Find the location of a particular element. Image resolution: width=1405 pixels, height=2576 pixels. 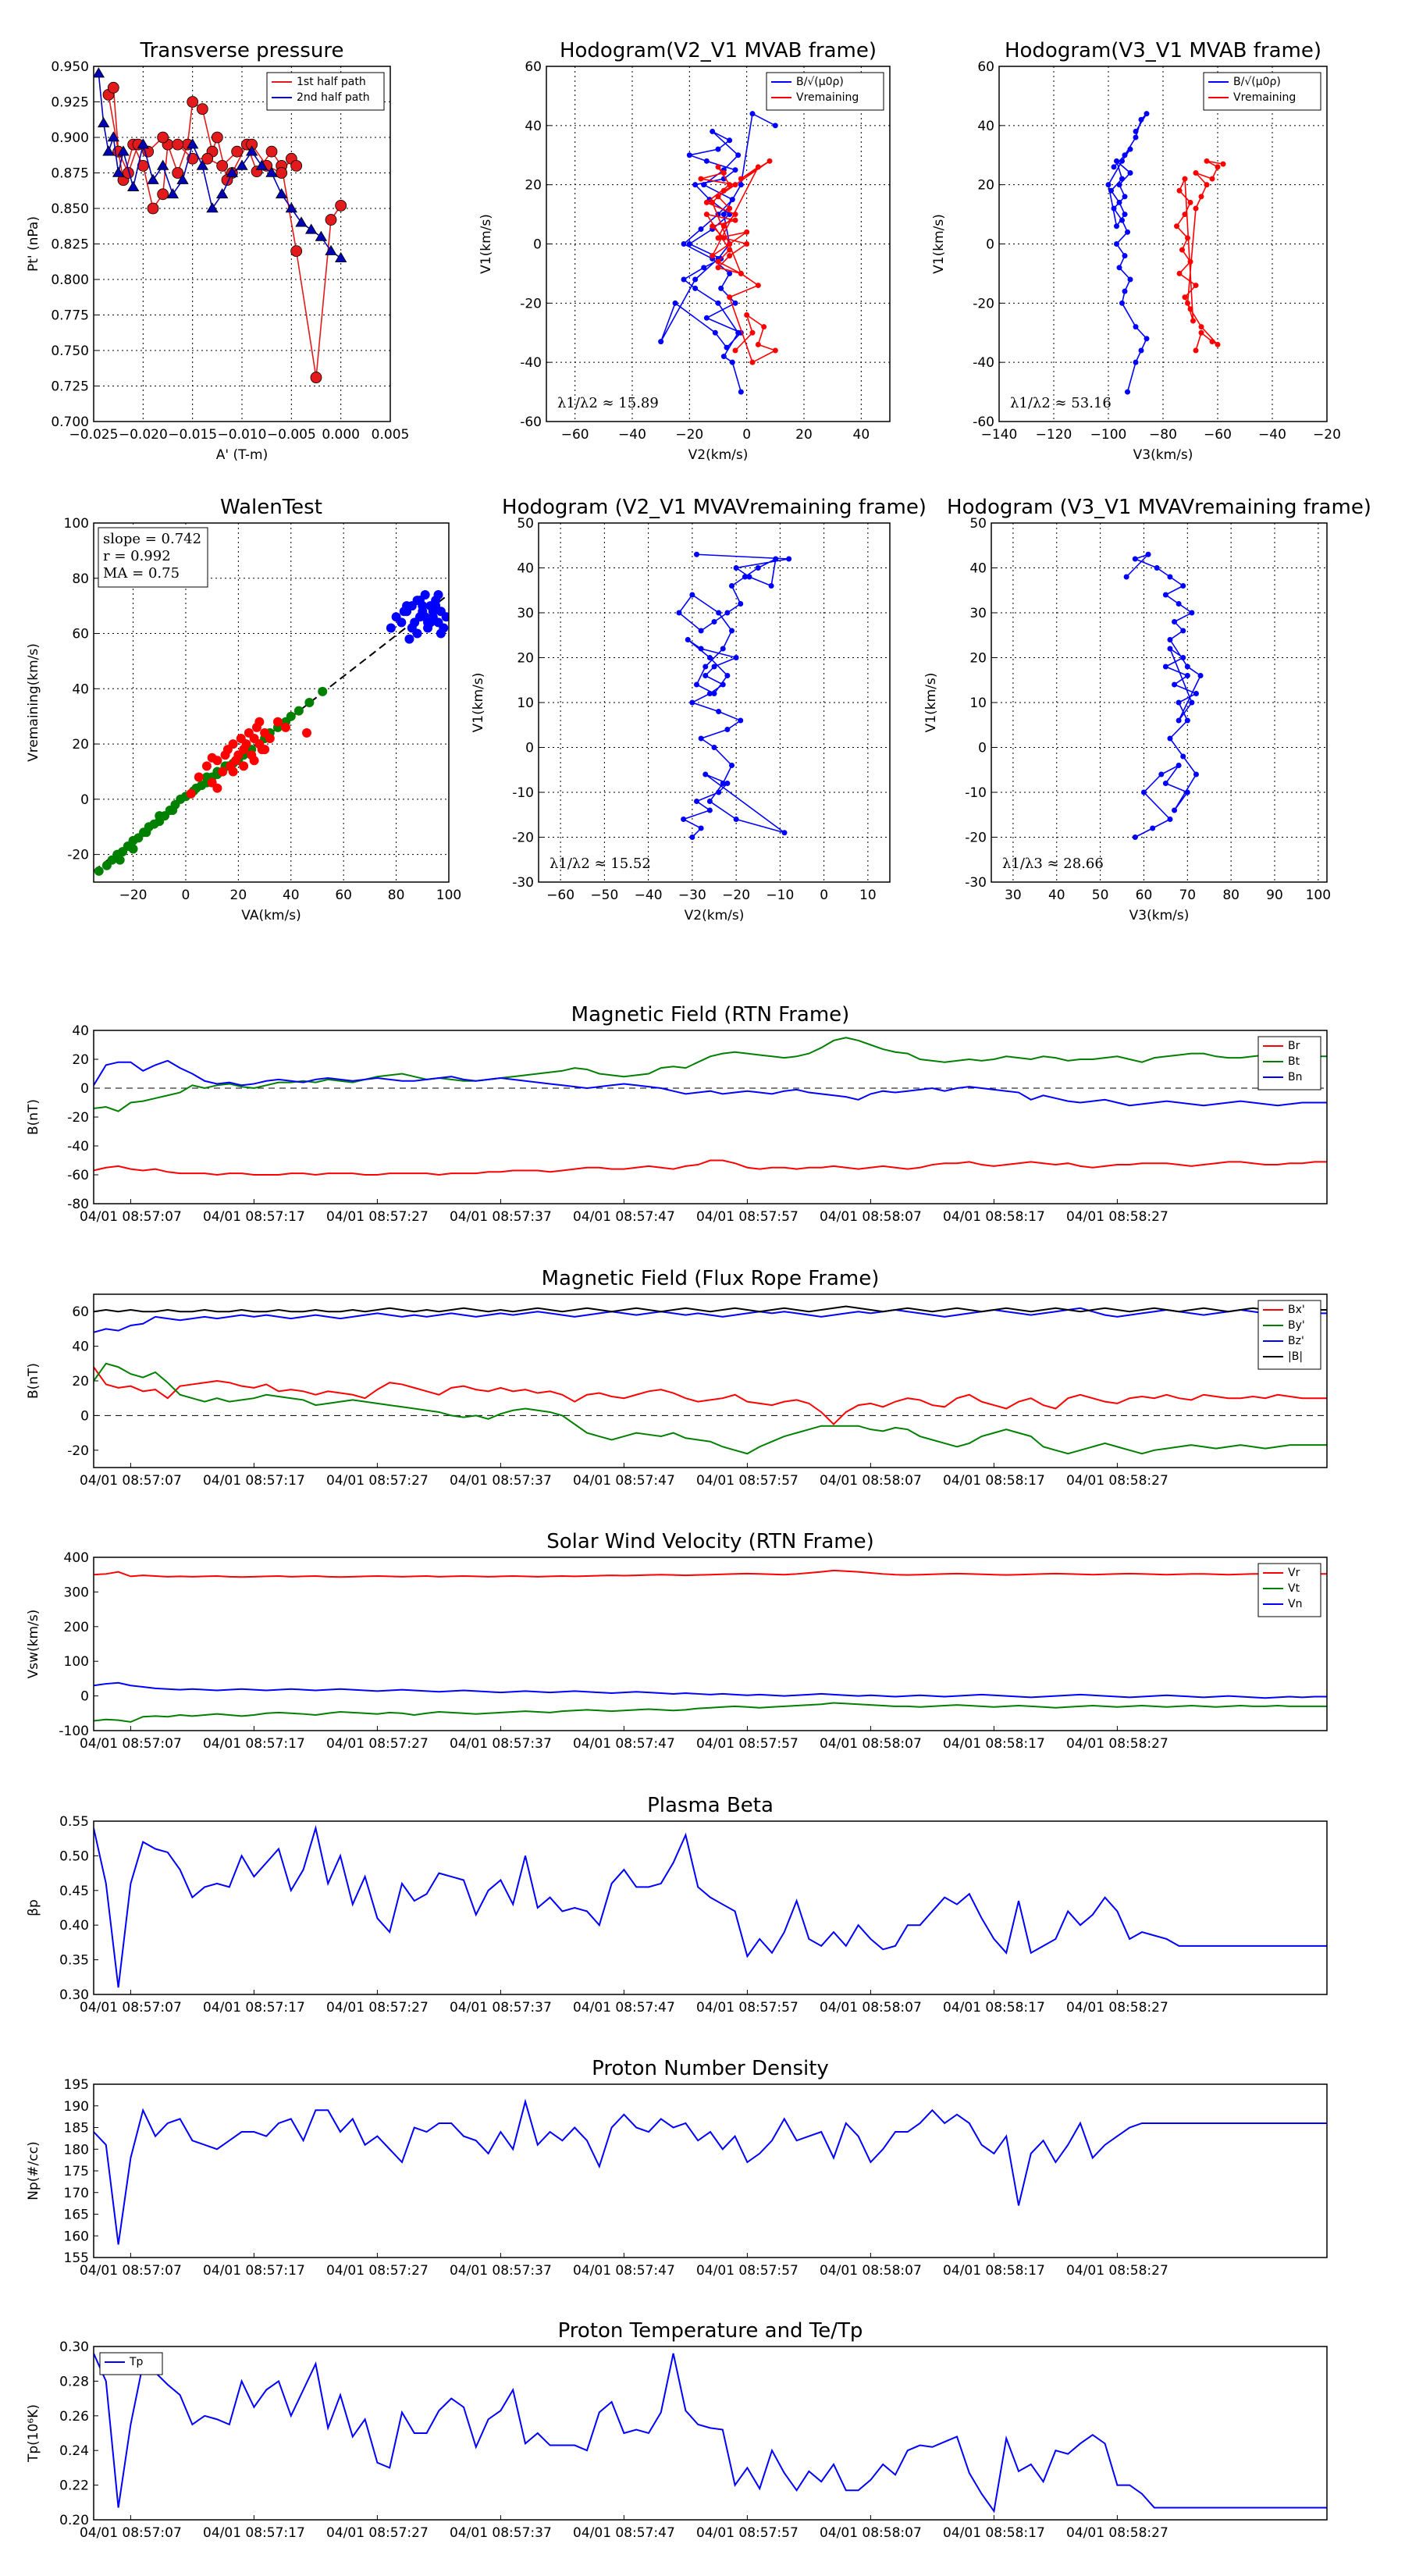

hodogram-v3-mvab-ylabel: V1(km/s) is located at coordinates (939, 244).